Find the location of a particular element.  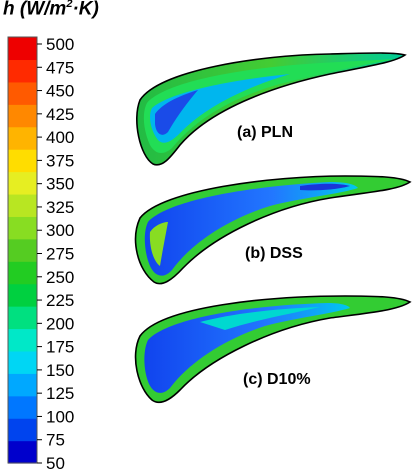

colorbar-tick-label: 325 is located at coordinates (60, 207).